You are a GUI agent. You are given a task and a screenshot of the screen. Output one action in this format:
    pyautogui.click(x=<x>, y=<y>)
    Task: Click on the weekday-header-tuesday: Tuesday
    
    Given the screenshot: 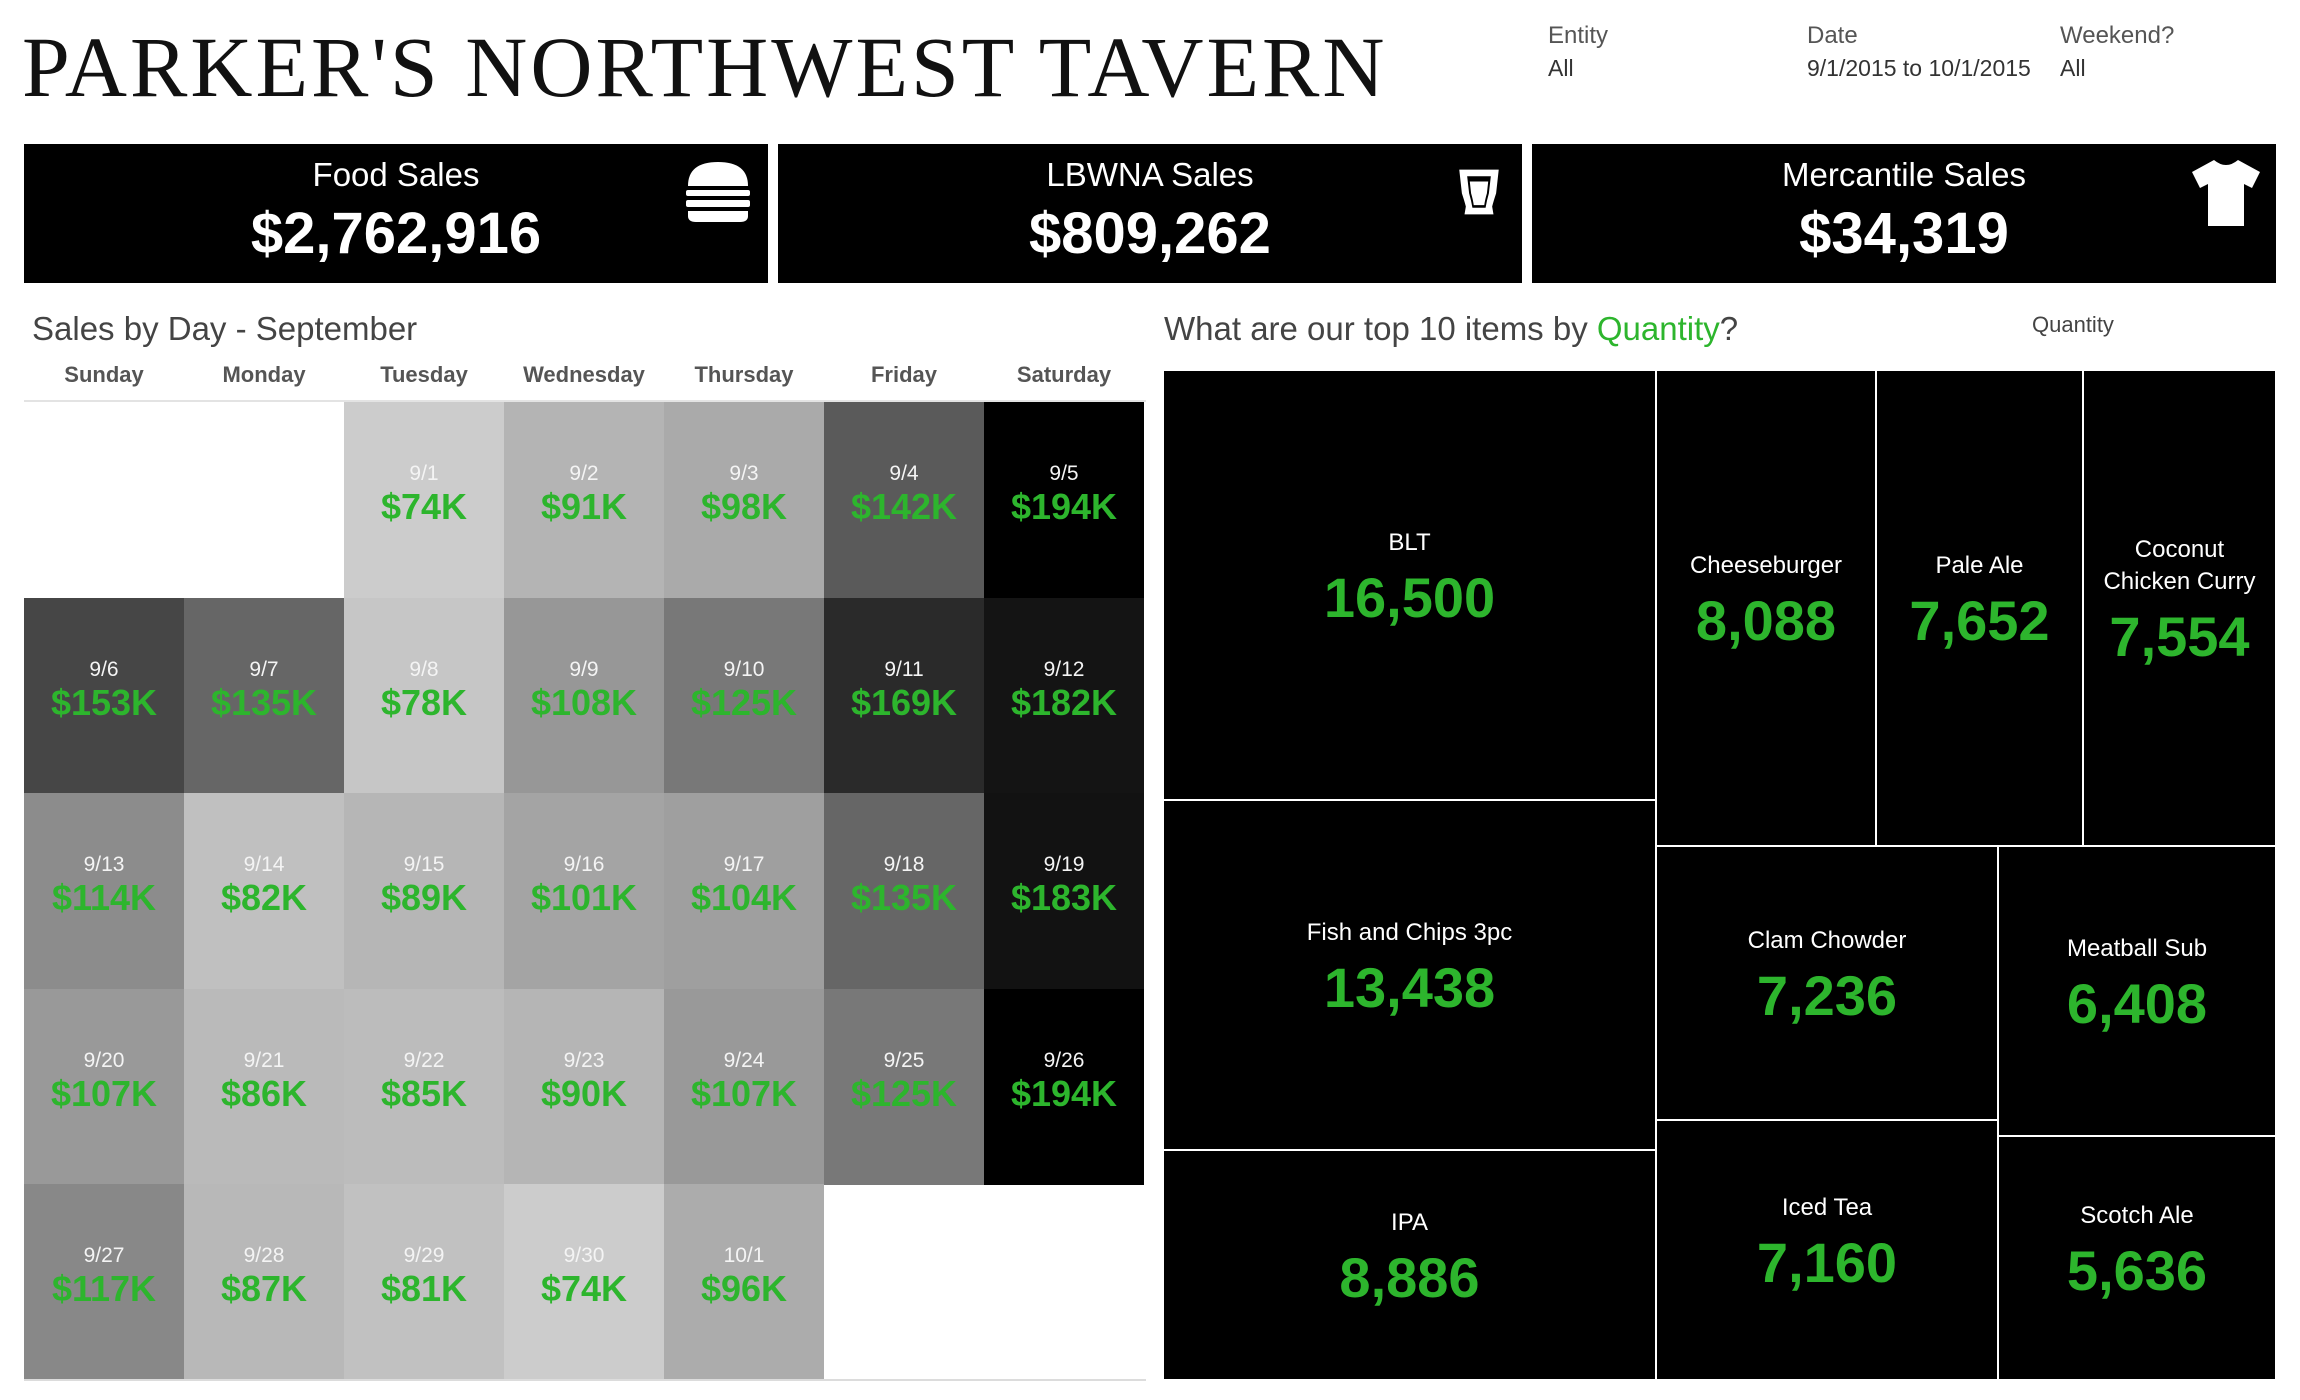 What is the action you would take?
    pyautogui.click(x=424, y=374)
    